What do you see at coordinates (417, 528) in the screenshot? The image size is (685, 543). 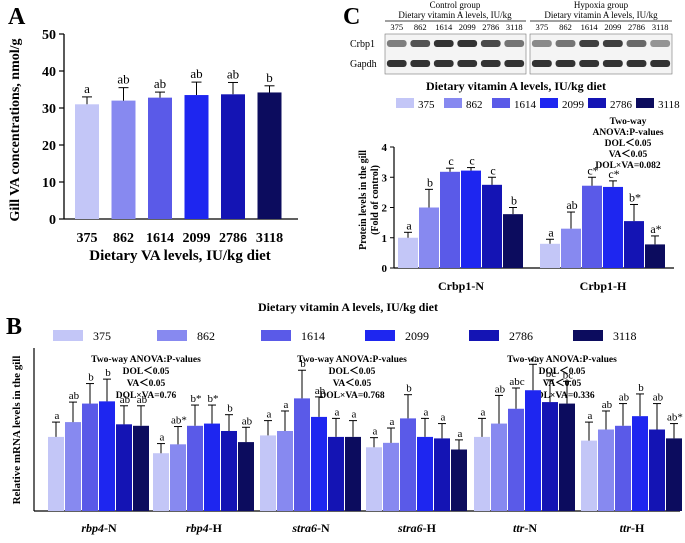 I see `panel-b-group-label: stra6-H` at bounding box center [417, 528].